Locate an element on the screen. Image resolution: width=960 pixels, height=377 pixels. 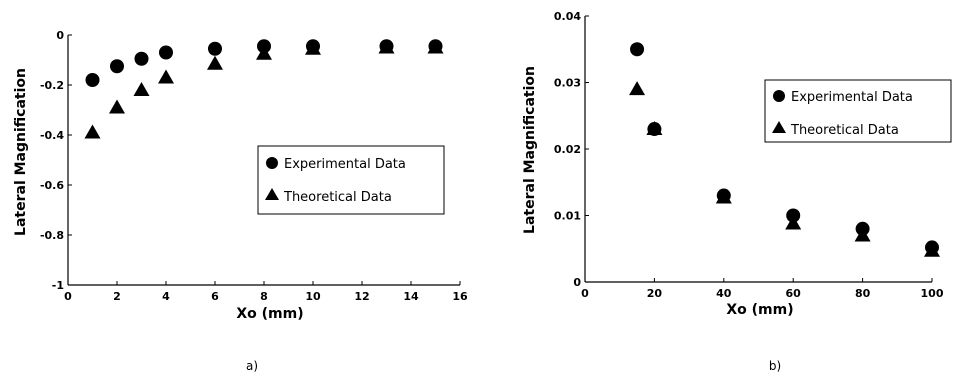
chart-a-marks is located at coordinates (264, 89).